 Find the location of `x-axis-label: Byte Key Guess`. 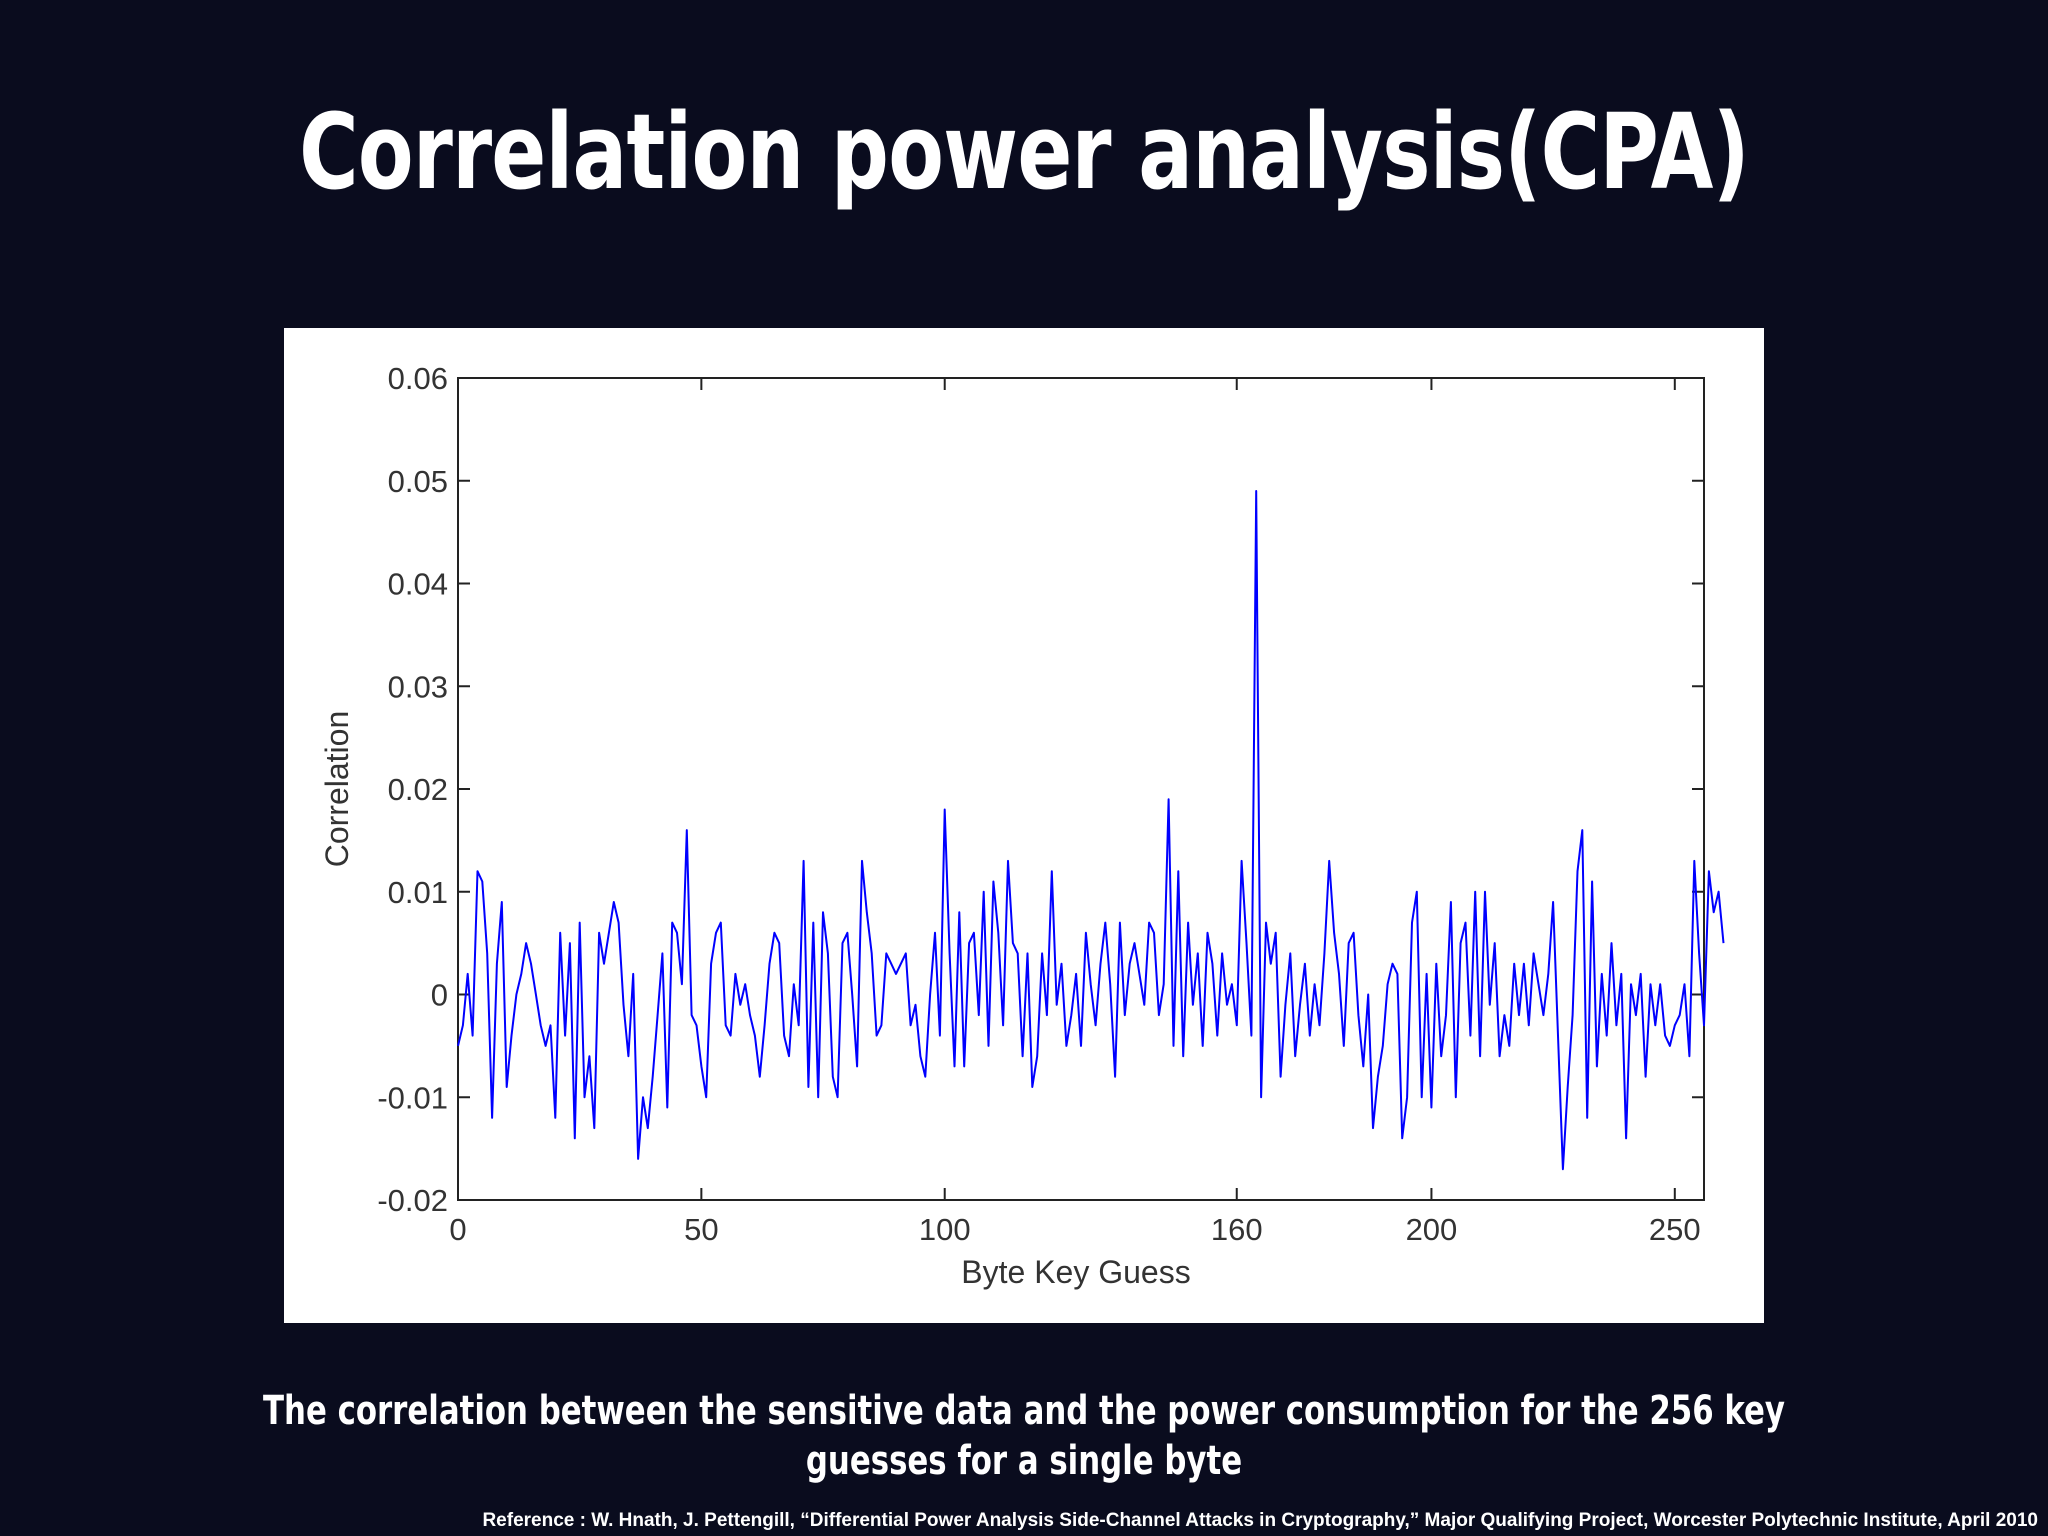

x-axis-label: Byte Key Guess is located at coordinates (1075, 1272).